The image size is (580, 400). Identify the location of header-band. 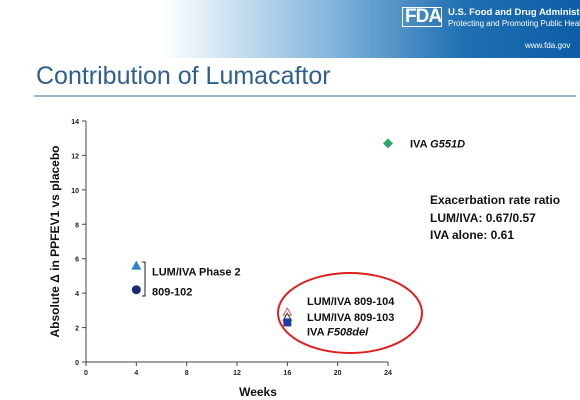
(290, 29).